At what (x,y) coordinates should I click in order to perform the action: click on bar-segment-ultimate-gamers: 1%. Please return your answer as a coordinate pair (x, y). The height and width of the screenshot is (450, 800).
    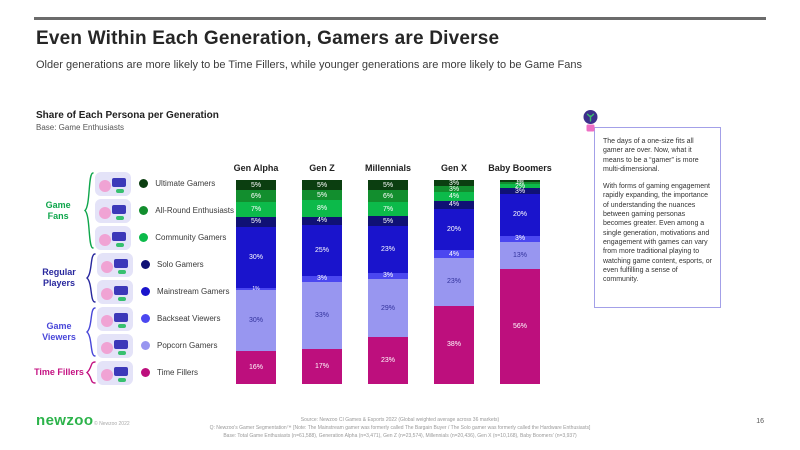
    Looking at the image, I should click on (520, 180).